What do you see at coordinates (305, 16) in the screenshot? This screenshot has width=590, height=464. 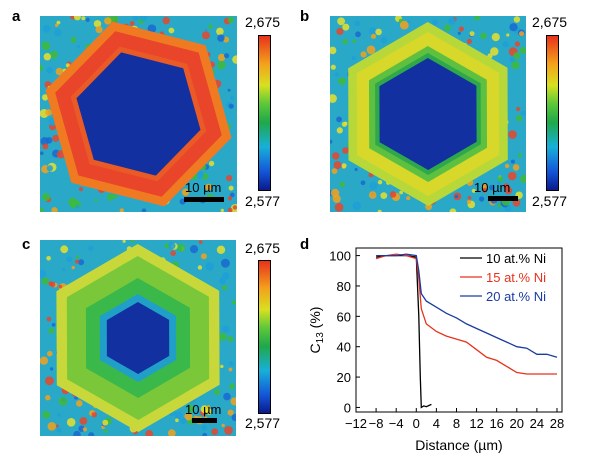 I see `panel-letter-b: b` at bounding box center [305, 16].